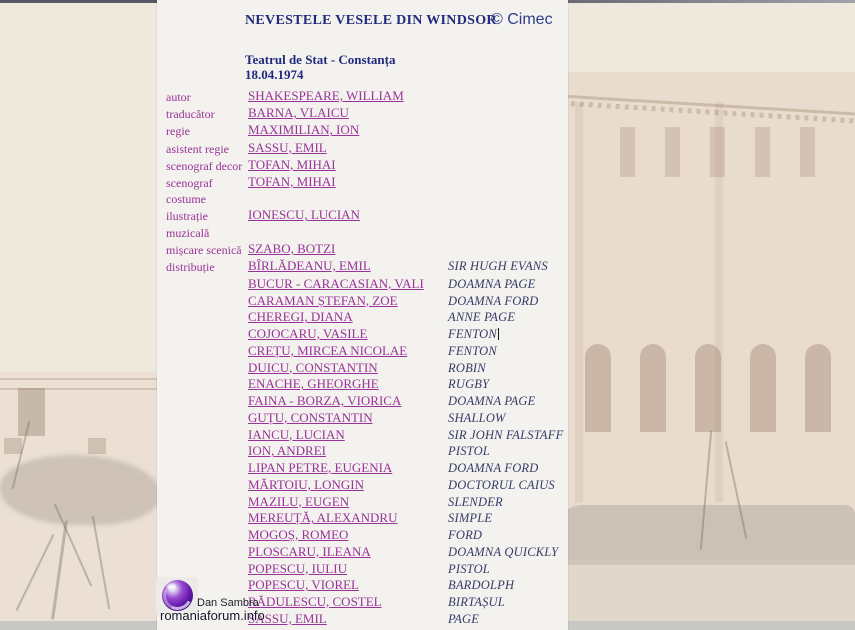 The height and width of the screenshot is (630, 855). What do you see at coordinates (178, 97) in the screenshot?
I see `crew-role-label: autor` at bounding box center [178, 97].